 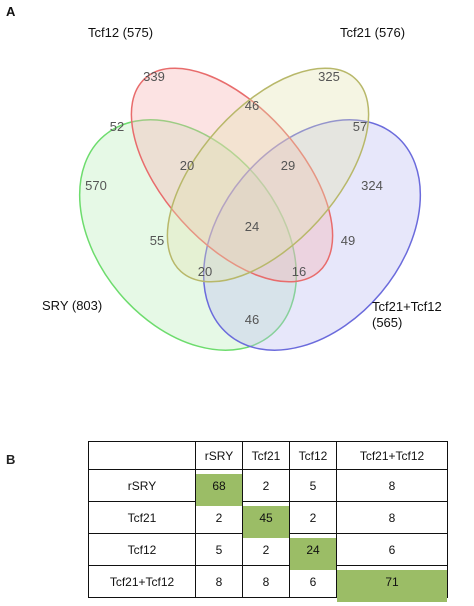 I want to click on combo-set-label-line1: Tcf21+Tcf12, so click(x=407, y=306).